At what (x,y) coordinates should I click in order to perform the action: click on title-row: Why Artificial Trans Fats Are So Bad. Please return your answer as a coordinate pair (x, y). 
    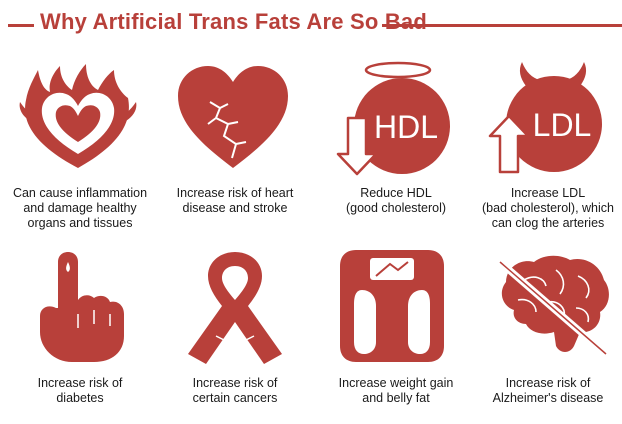
    Looking at the image, I should click on (311, 23).